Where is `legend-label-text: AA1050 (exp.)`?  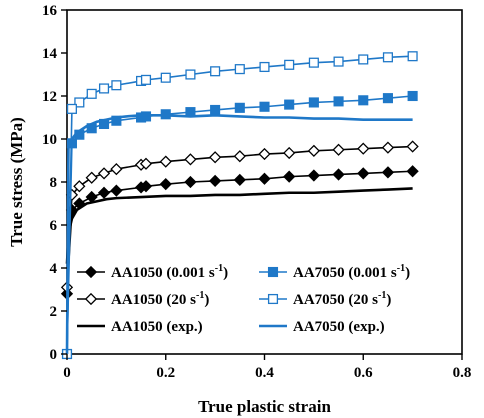 legend-label-text: AA1050 (exp.) is located at coordinates (157, 327).